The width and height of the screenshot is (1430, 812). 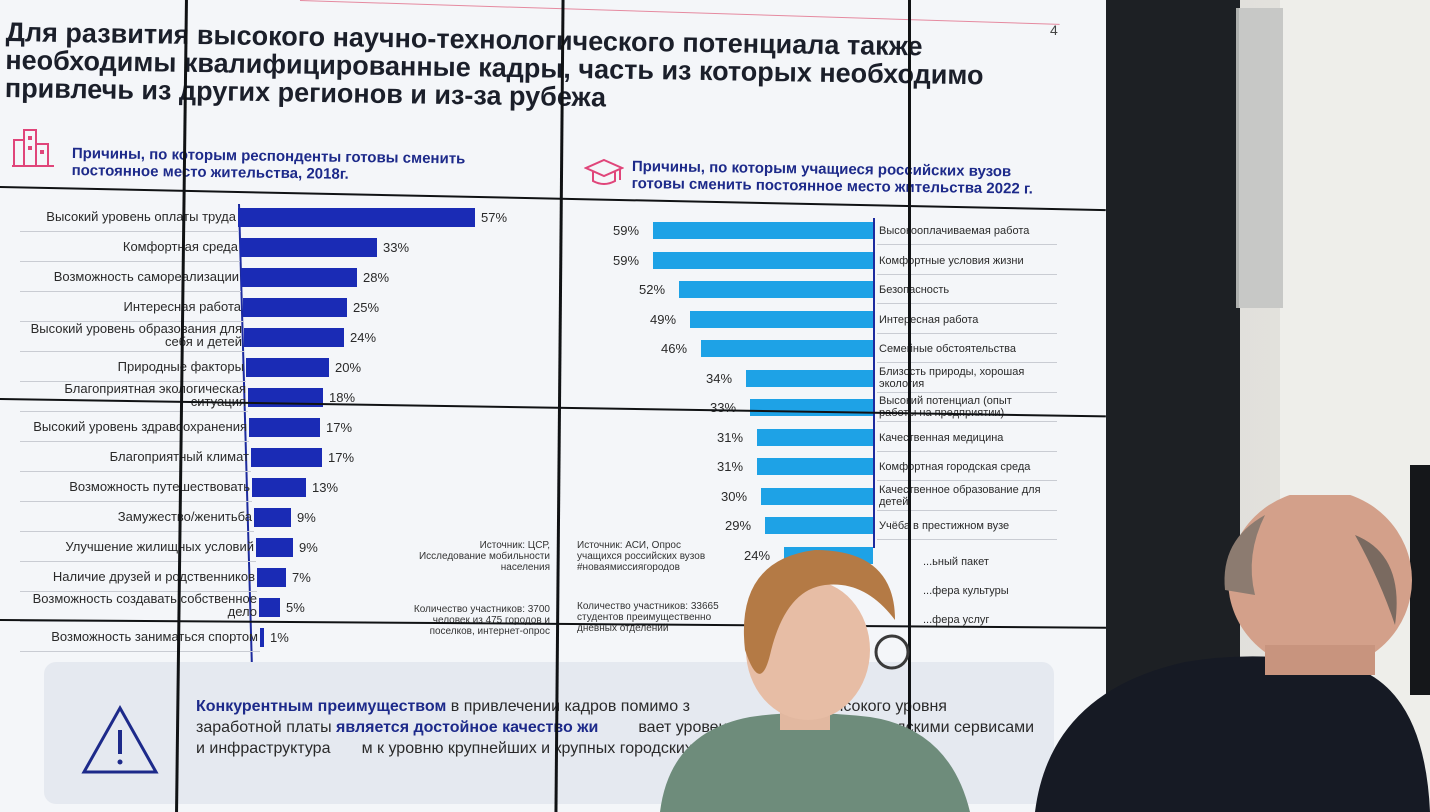 What do you see at coordinates (363, 337) in the screenshot?
I see `left-value-label: 24%` at bounding box center [363, 337].